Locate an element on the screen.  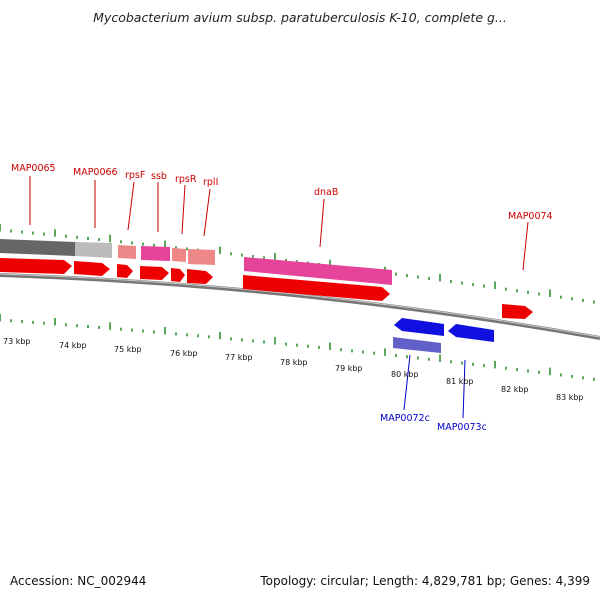
cds-arrow-rpsr is located at coordinates (178, 275).